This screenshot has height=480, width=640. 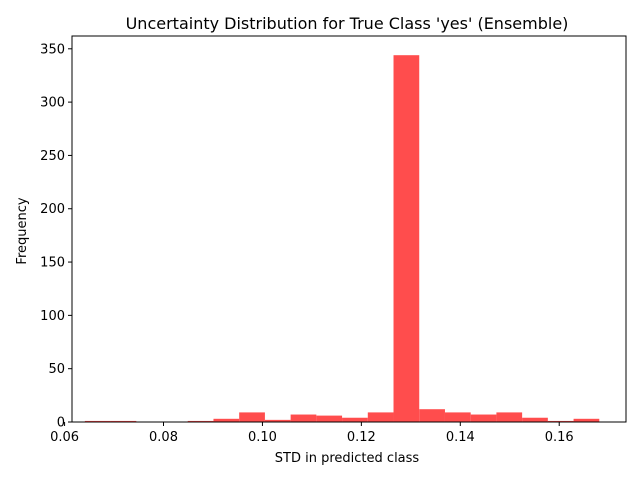 I want to click on x-tick-label-0: 0.06, so click(x=64, y=437).